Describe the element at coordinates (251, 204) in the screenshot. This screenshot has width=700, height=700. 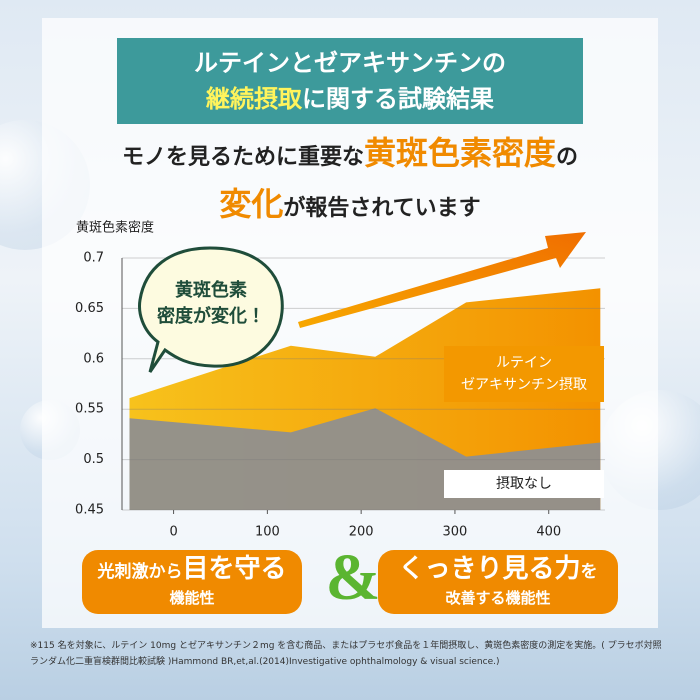
I see `subtitle-highlight: 変化` at that location.